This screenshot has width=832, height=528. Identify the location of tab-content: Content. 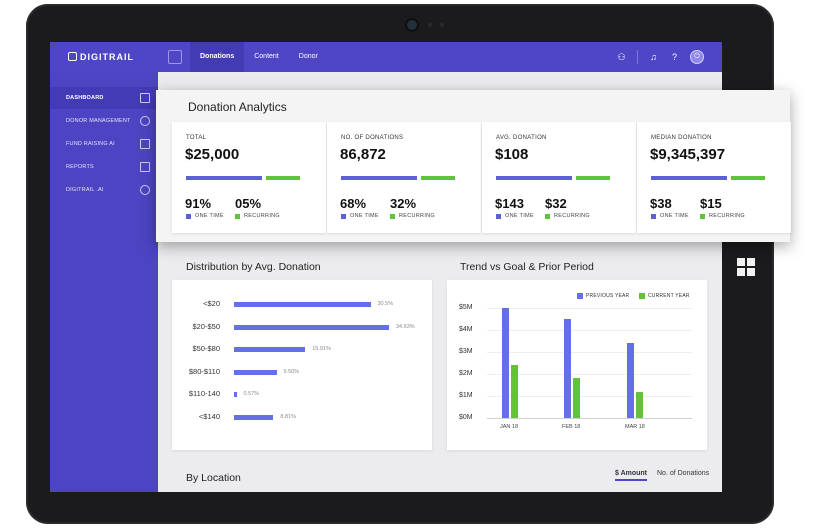
(266, 56).